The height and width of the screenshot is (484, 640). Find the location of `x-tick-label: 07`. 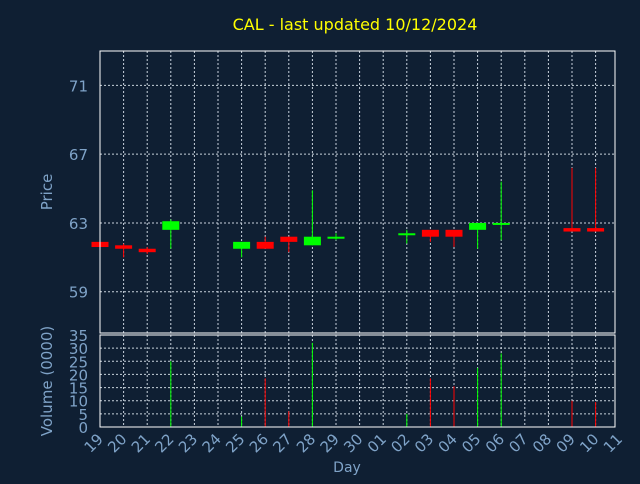

x-tick-label: 07 is located at coordinates (518, 443).